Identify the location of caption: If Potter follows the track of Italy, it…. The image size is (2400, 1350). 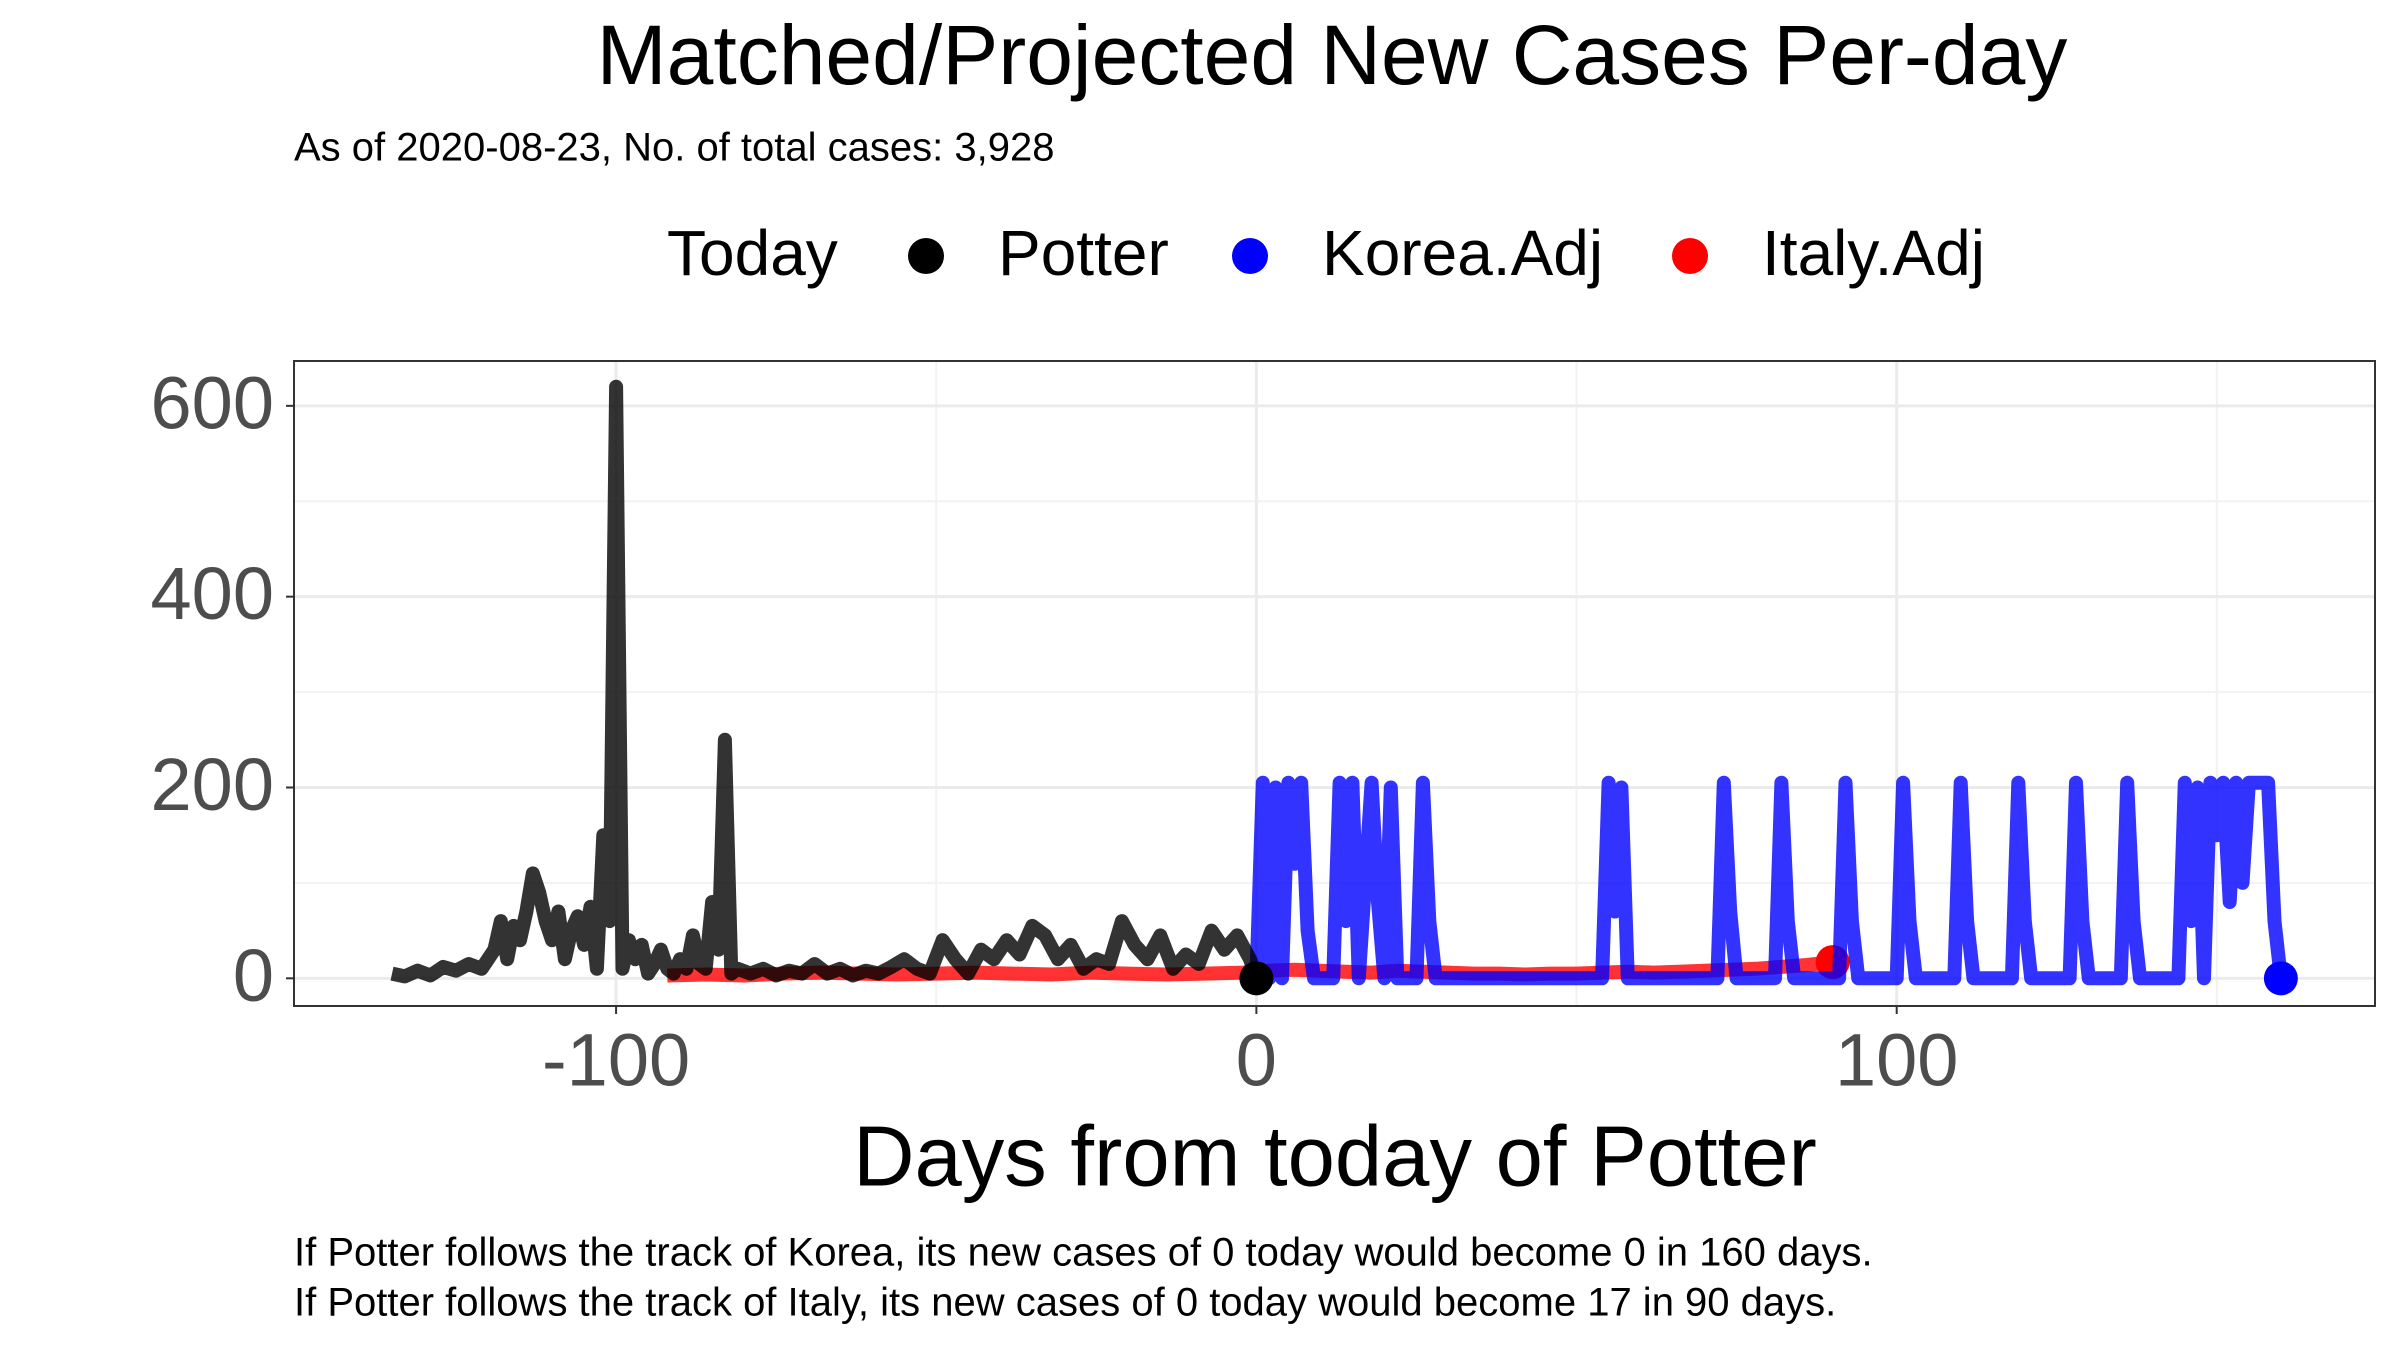
(1065, 1303).